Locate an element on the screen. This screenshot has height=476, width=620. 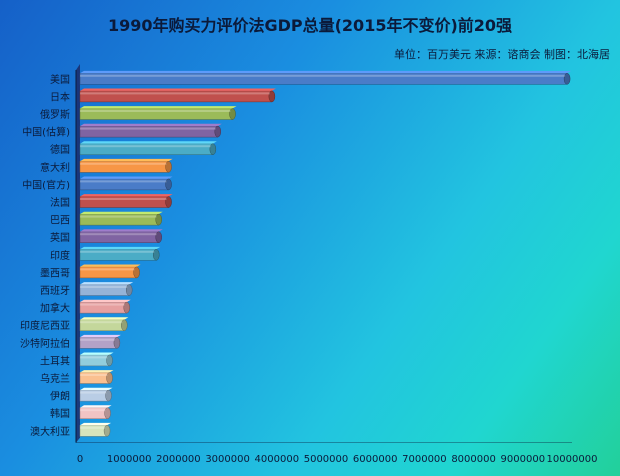
category-label: 英国 is located at coordinates (60, 237).